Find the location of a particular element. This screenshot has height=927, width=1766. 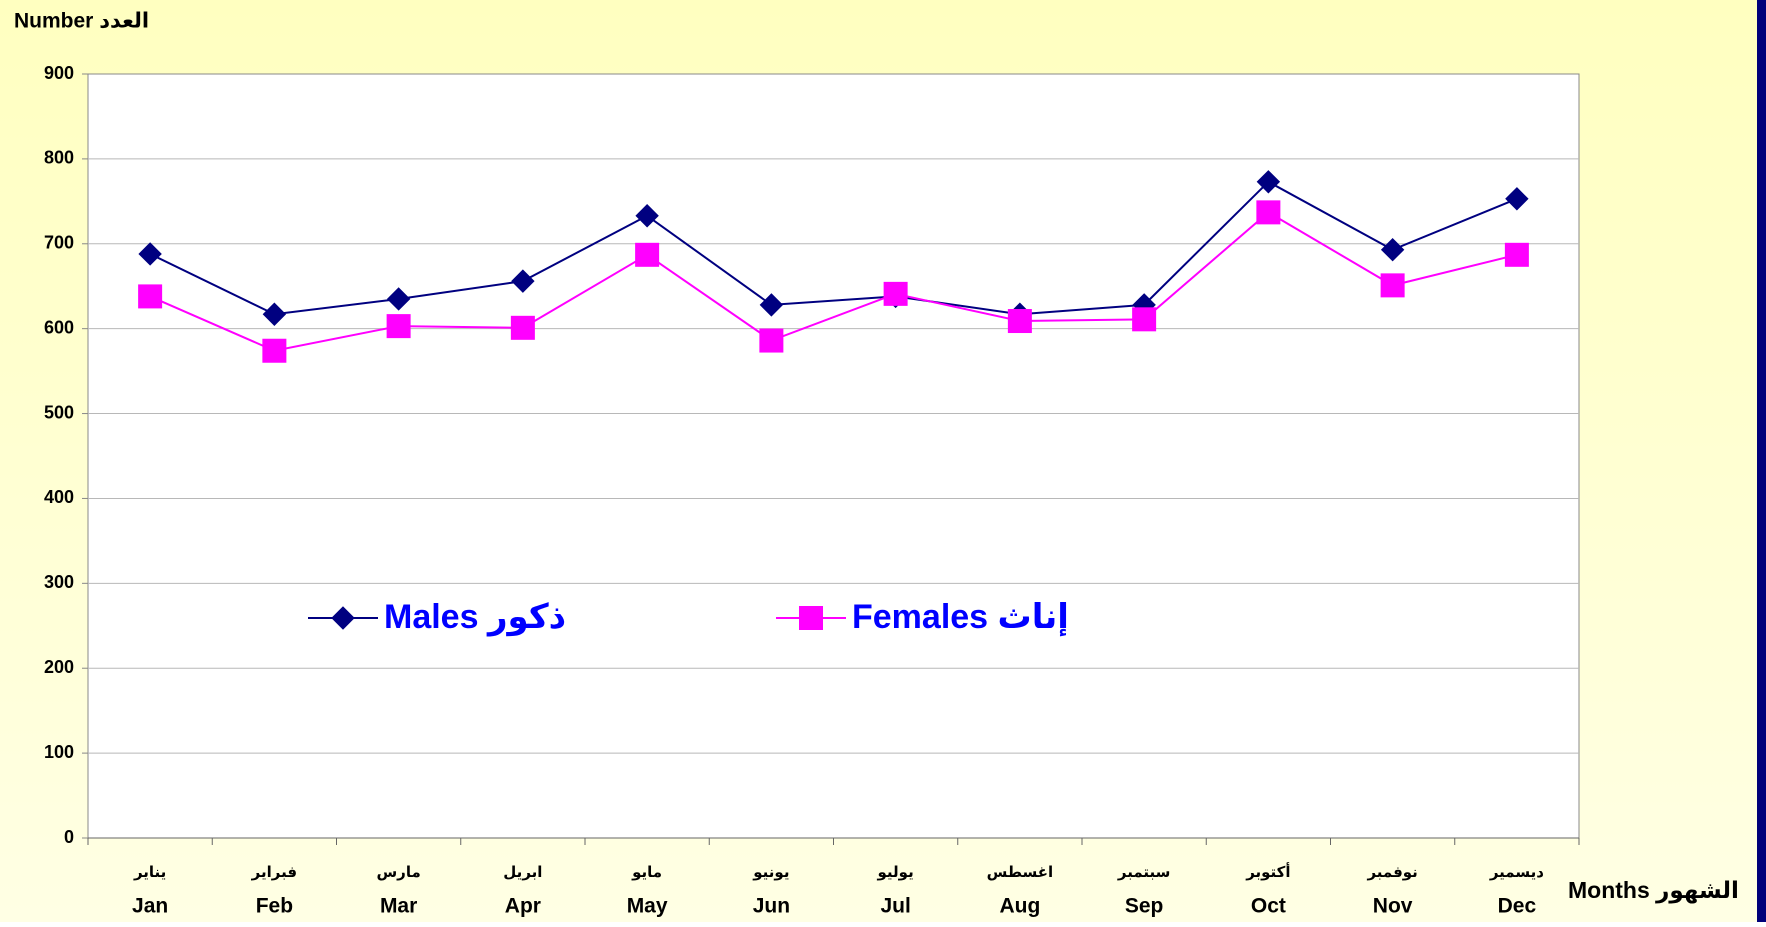

y-axis-label: Number العدد is located at coordinates (81, 21).